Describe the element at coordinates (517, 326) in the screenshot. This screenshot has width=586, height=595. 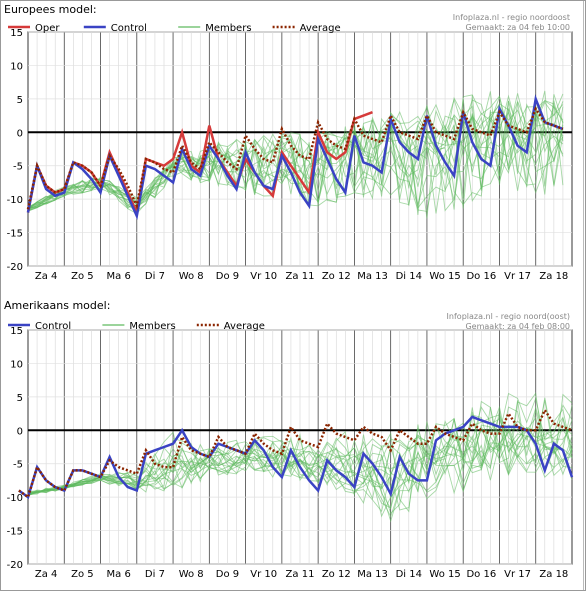
I see `credit-amerikaans-line2: Gemaakt: za 04 feb 08:00` at that location.